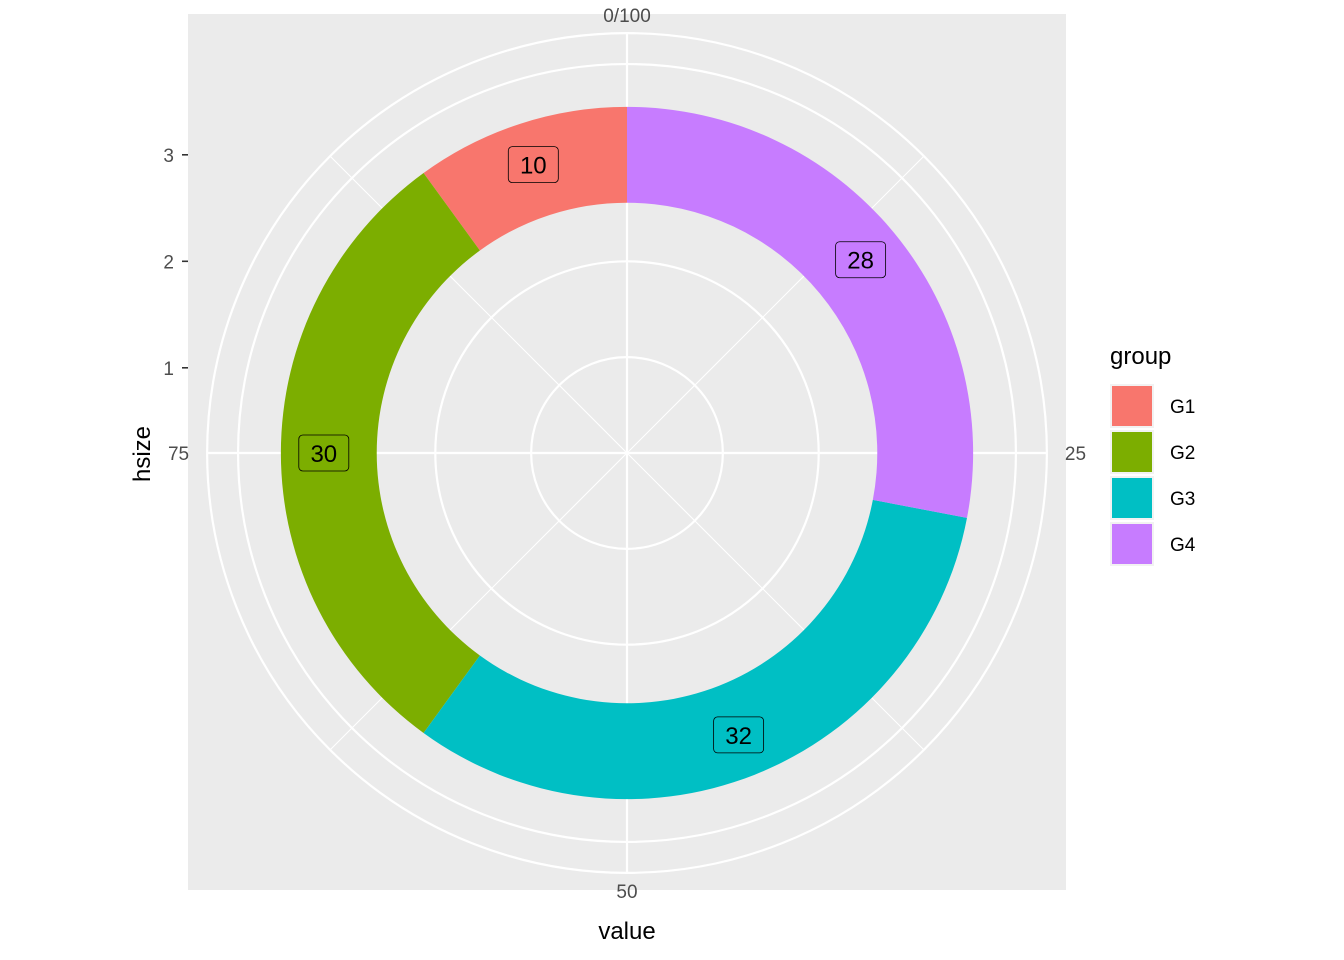  What do you see at coordinates (1182, 499) in the screenshot?
I see `legend-label-G3: G3` at bounding box center [1182, 499].